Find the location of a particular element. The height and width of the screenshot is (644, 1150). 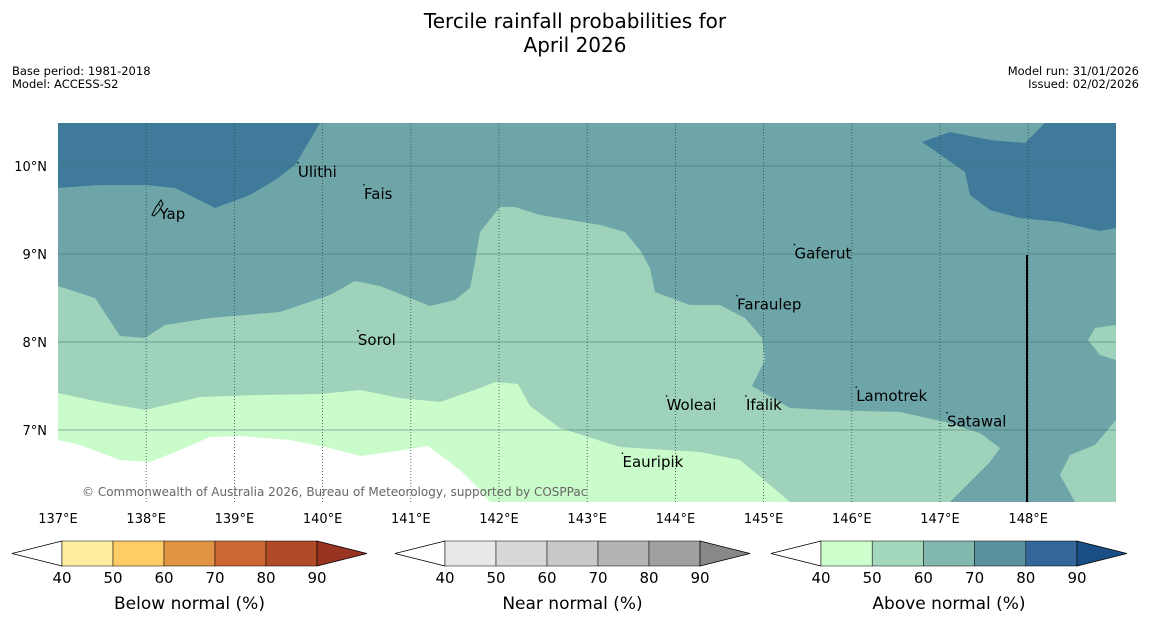

lon-tick-label: 138°E is located at coordinates (146, 519).